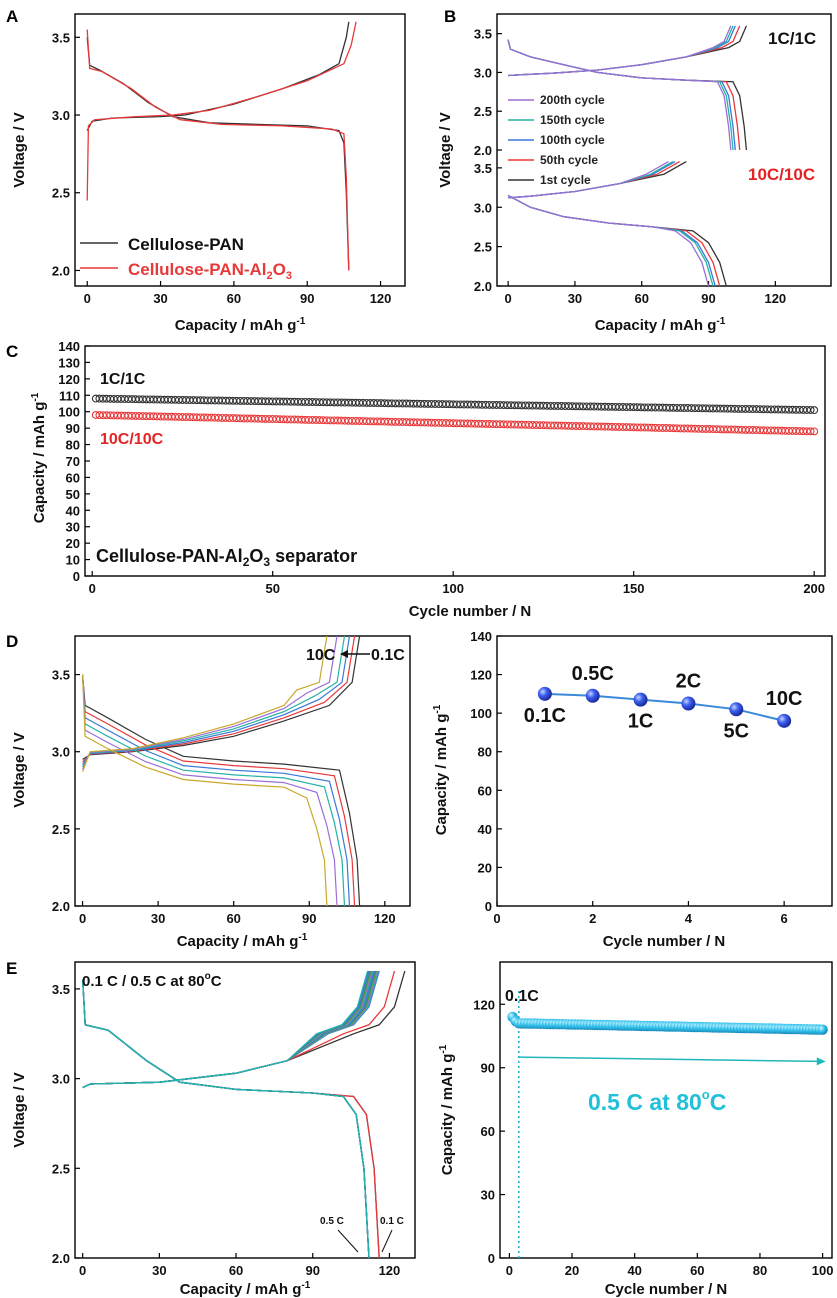 The width and height of the screenshot is (837, 1298). I want to click on panel-e-left-ytick-label: 2.0, so click(61, 1258).